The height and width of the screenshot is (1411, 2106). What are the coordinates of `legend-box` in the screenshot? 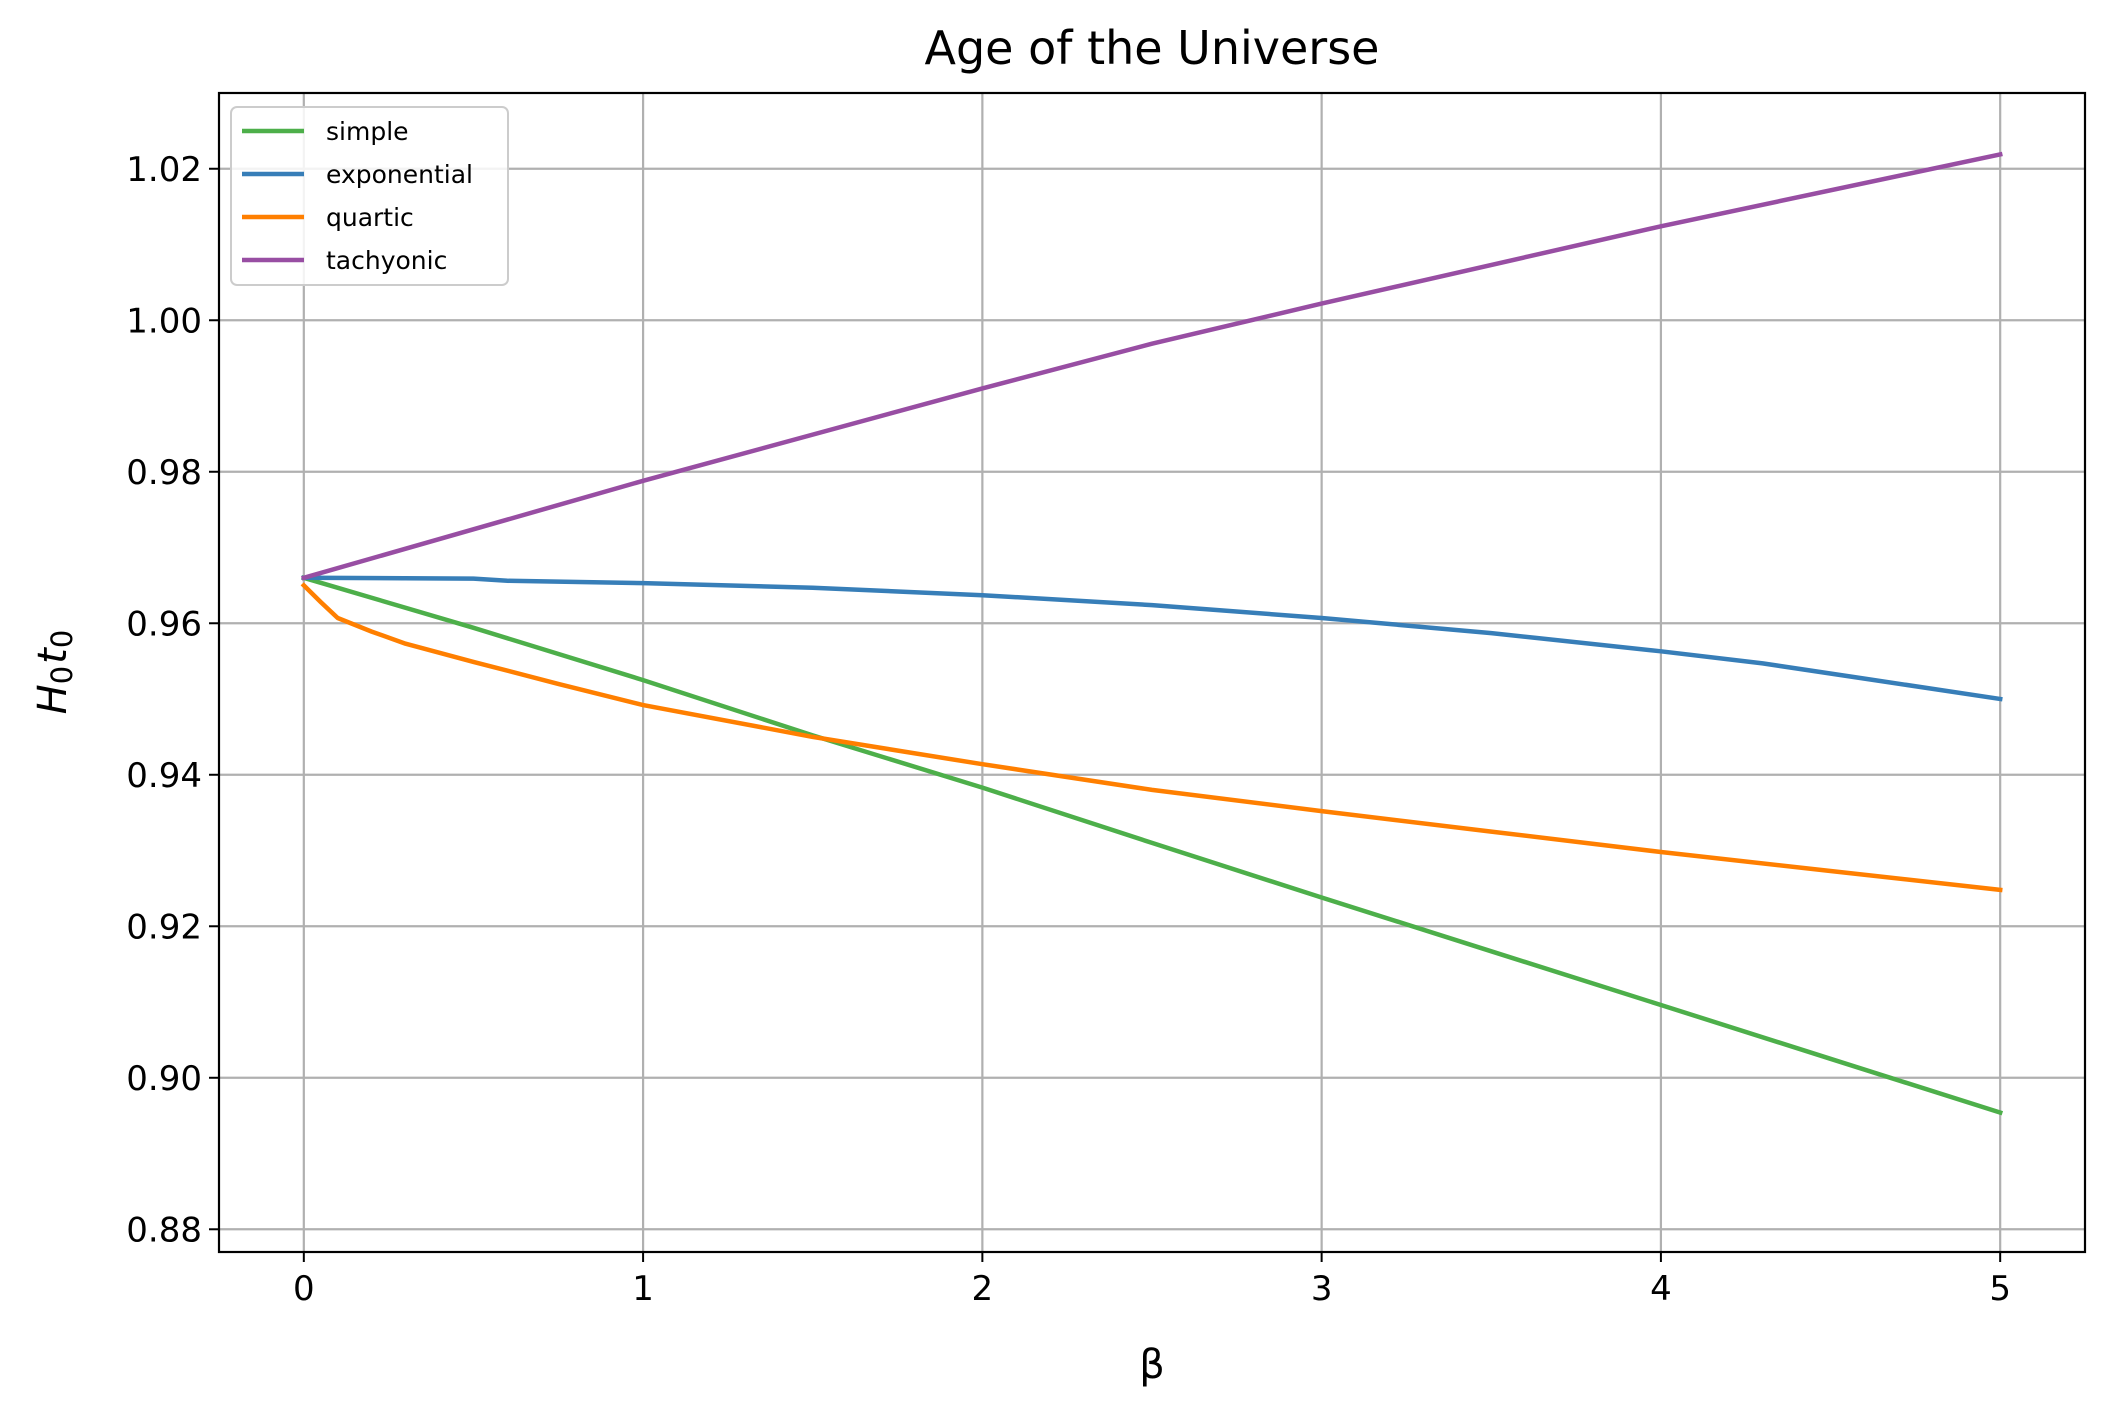 It's located at (369, 196).